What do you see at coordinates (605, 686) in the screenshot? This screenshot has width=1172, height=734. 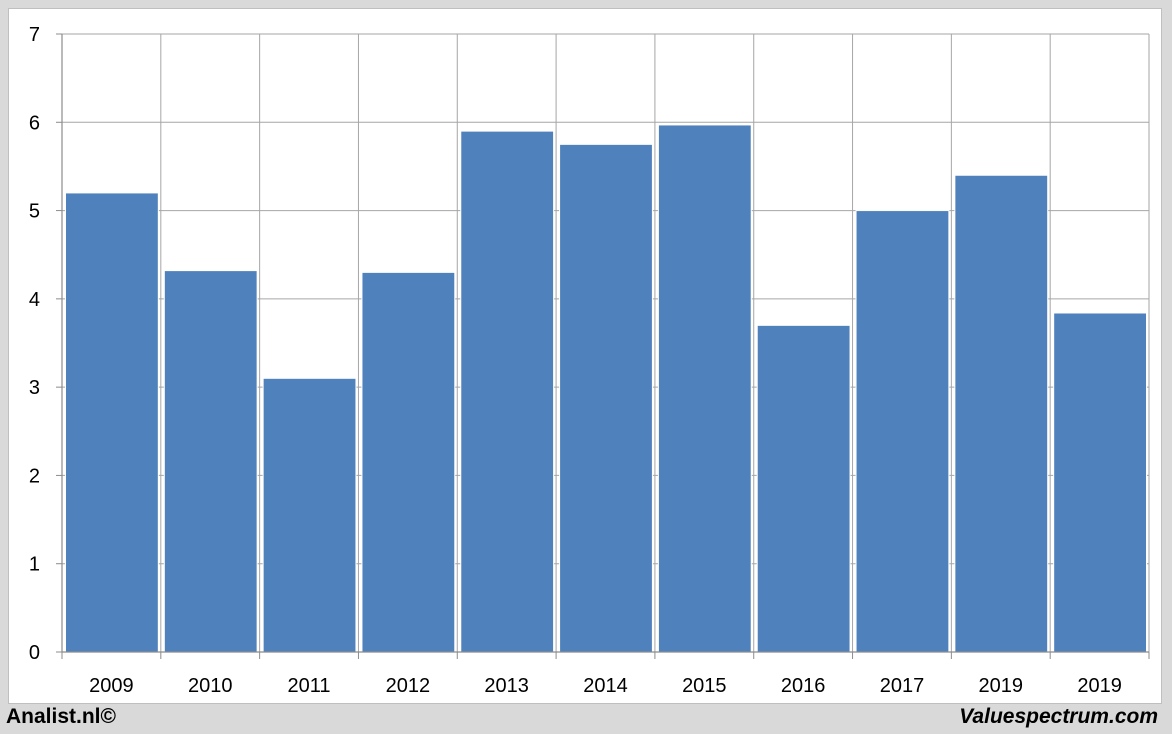 I see `x-tick-label: 2014` at bounding box center [605, 686].